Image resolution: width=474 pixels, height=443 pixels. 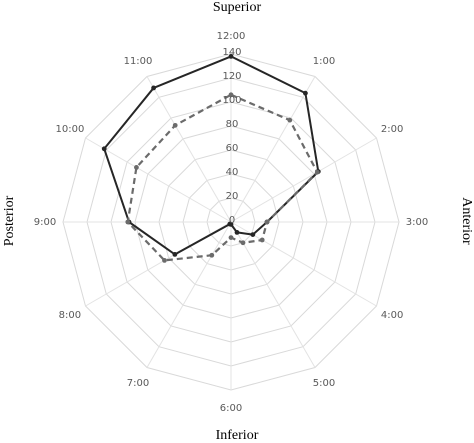 What do you see at coordinates (70, 315) in the screenshot?
I see `category-label: 8:00` at bounding box center [70, 315].